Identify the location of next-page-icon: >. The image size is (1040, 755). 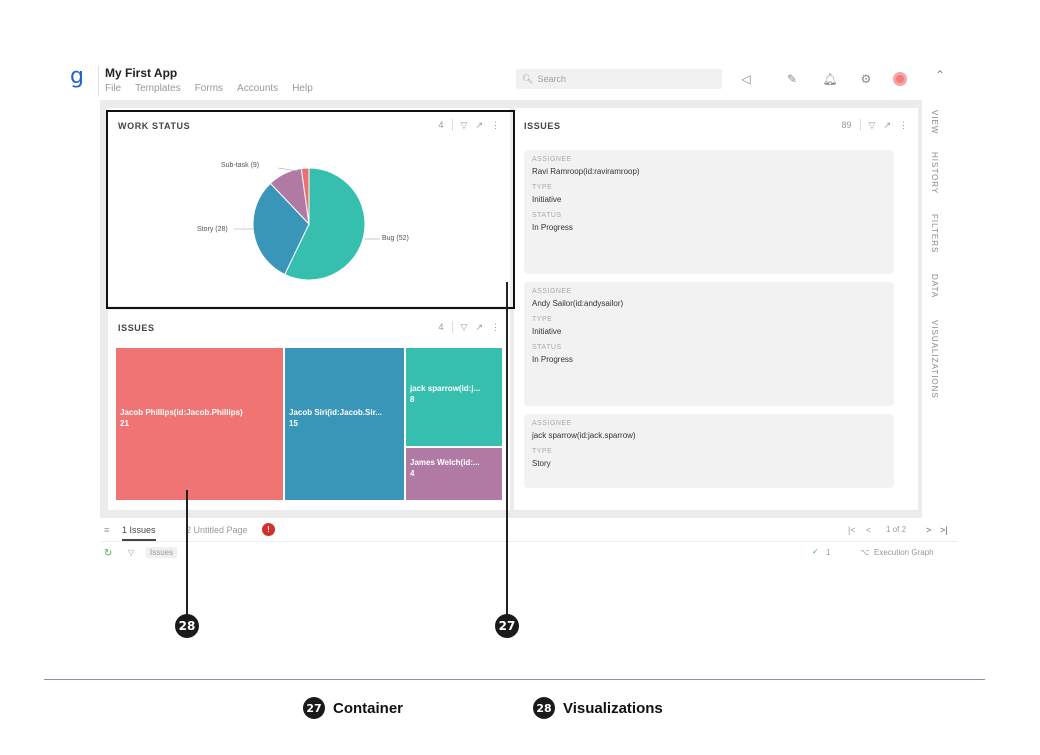
(929, 530).